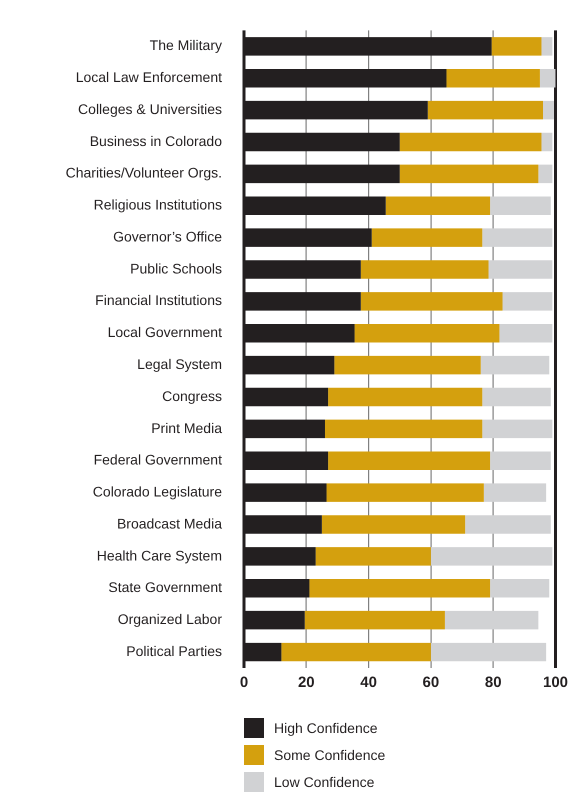 This screenshot has width=574, height=799. What do you see at coordinates (156, 140) in the screenshot?
I see `y-tick-label: Business in Colorado` at bounding box center [156, 140].